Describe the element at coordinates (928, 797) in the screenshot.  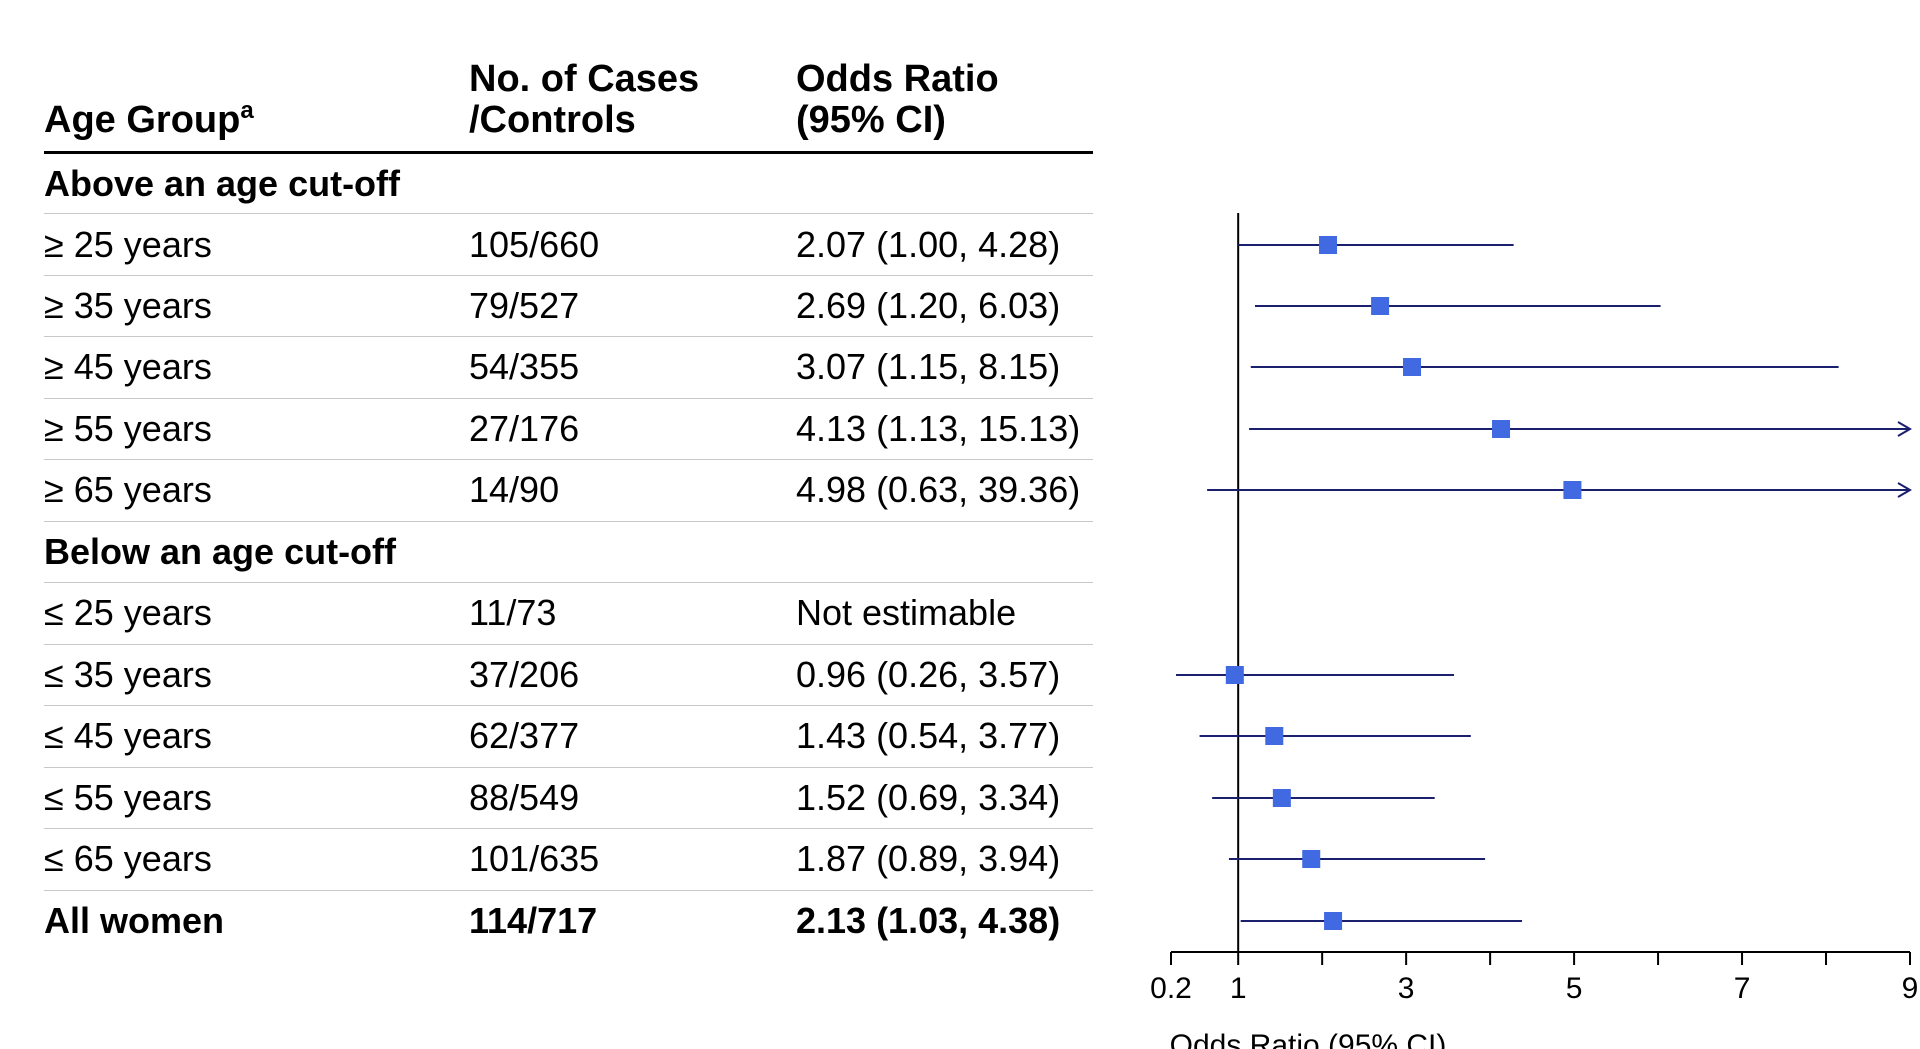
I see `row-or: 1.52 (0.69, 3.34)` at that location.